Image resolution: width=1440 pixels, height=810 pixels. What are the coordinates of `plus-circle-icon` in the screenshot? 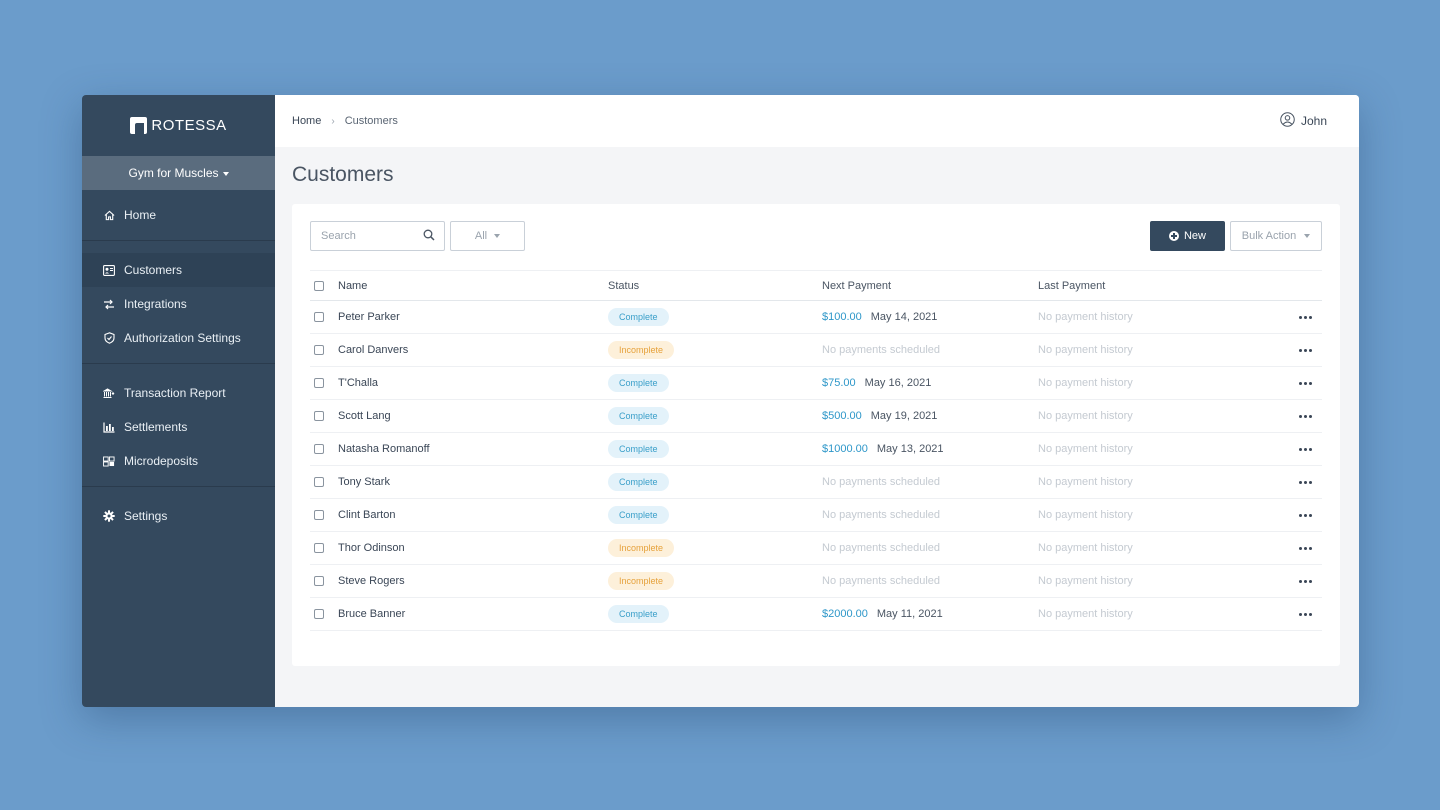 It's located at (1173, 236).